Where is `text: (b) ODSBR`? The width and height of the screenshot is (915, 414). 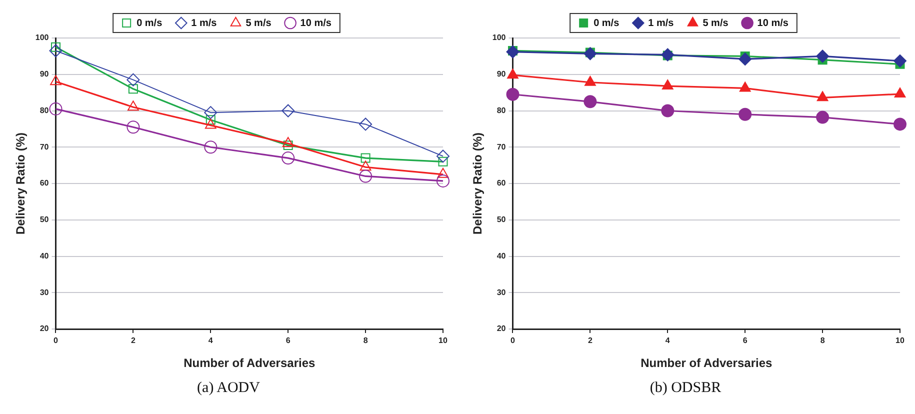
text: (b) ODSBR is located at coordinates (685, 388).